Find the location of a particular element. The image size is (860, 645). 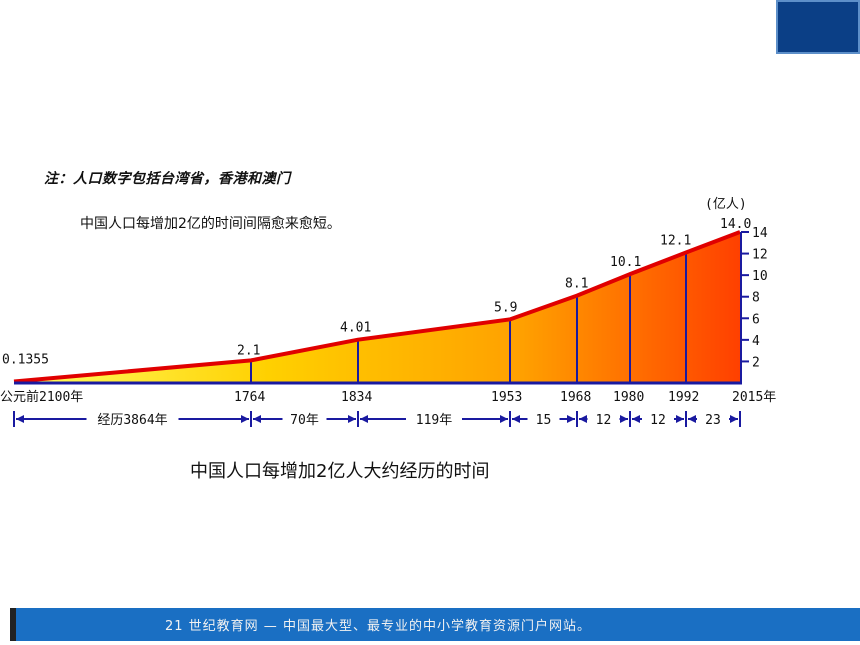

value-label: 8.1 is located at coordinates (576, 284).